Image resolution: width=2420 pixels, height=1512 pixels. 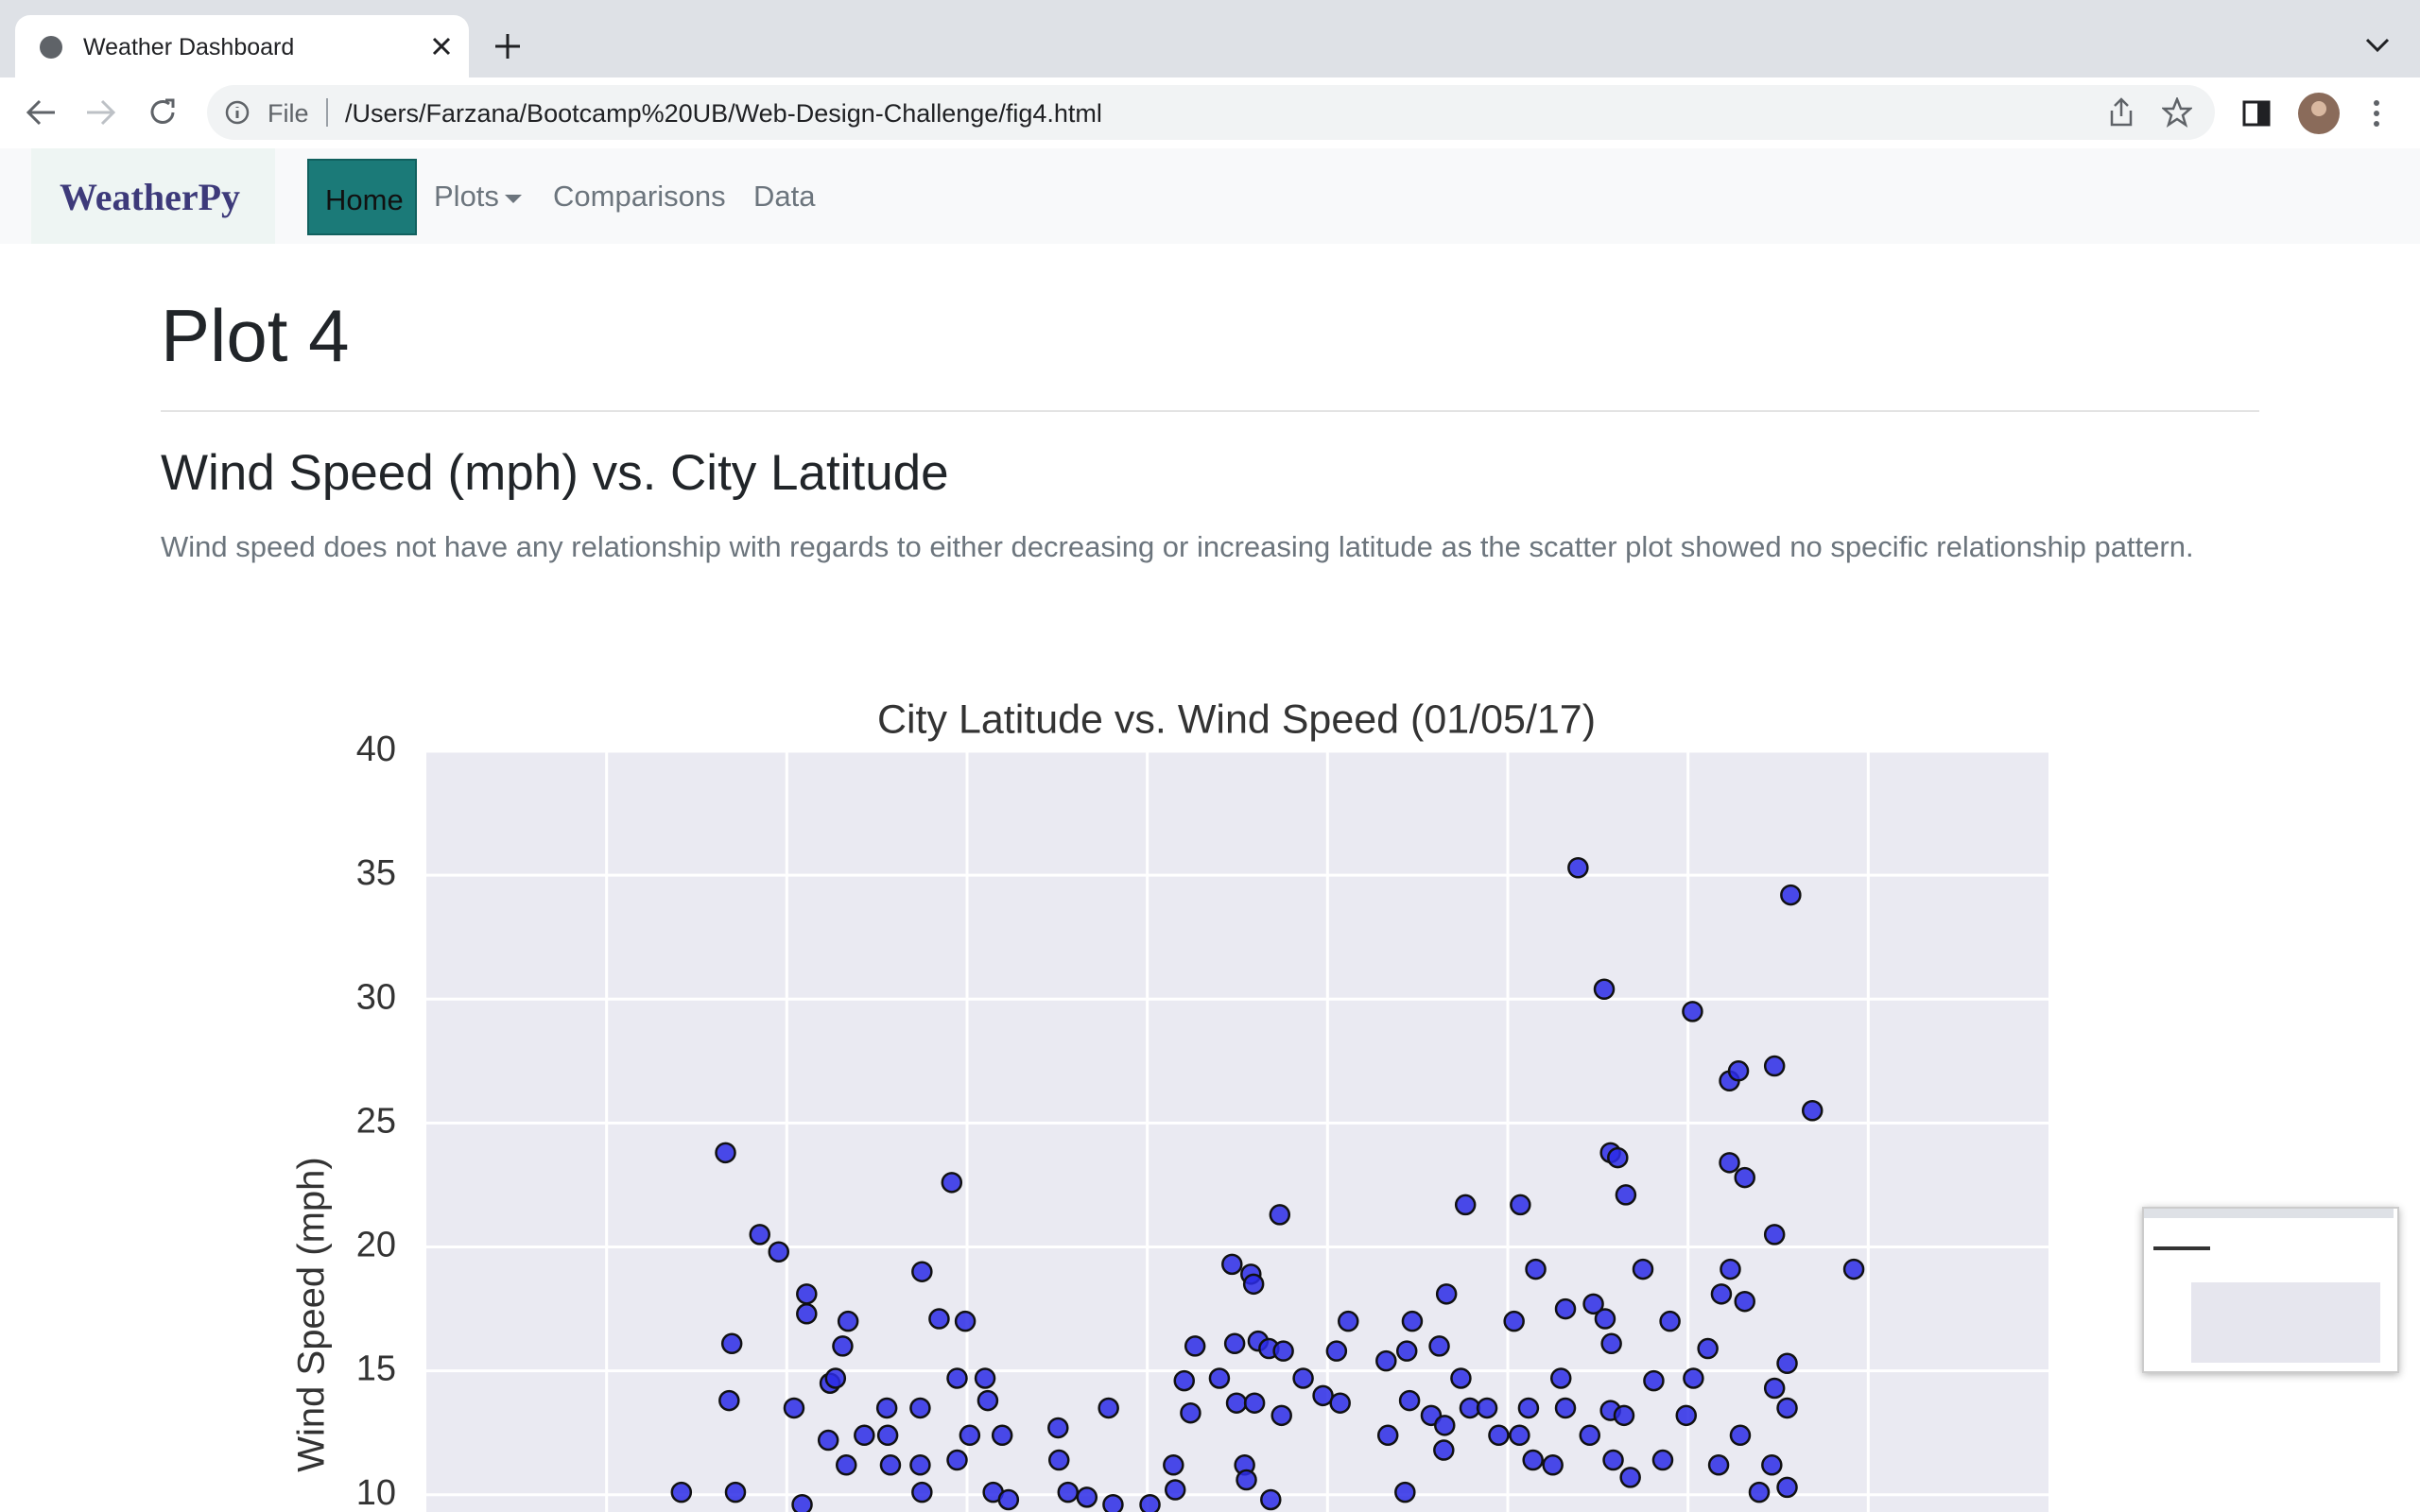 I want to click on navbar: WeatherPy Home Plots Comparisons Data, so click(x=1210, y=196).